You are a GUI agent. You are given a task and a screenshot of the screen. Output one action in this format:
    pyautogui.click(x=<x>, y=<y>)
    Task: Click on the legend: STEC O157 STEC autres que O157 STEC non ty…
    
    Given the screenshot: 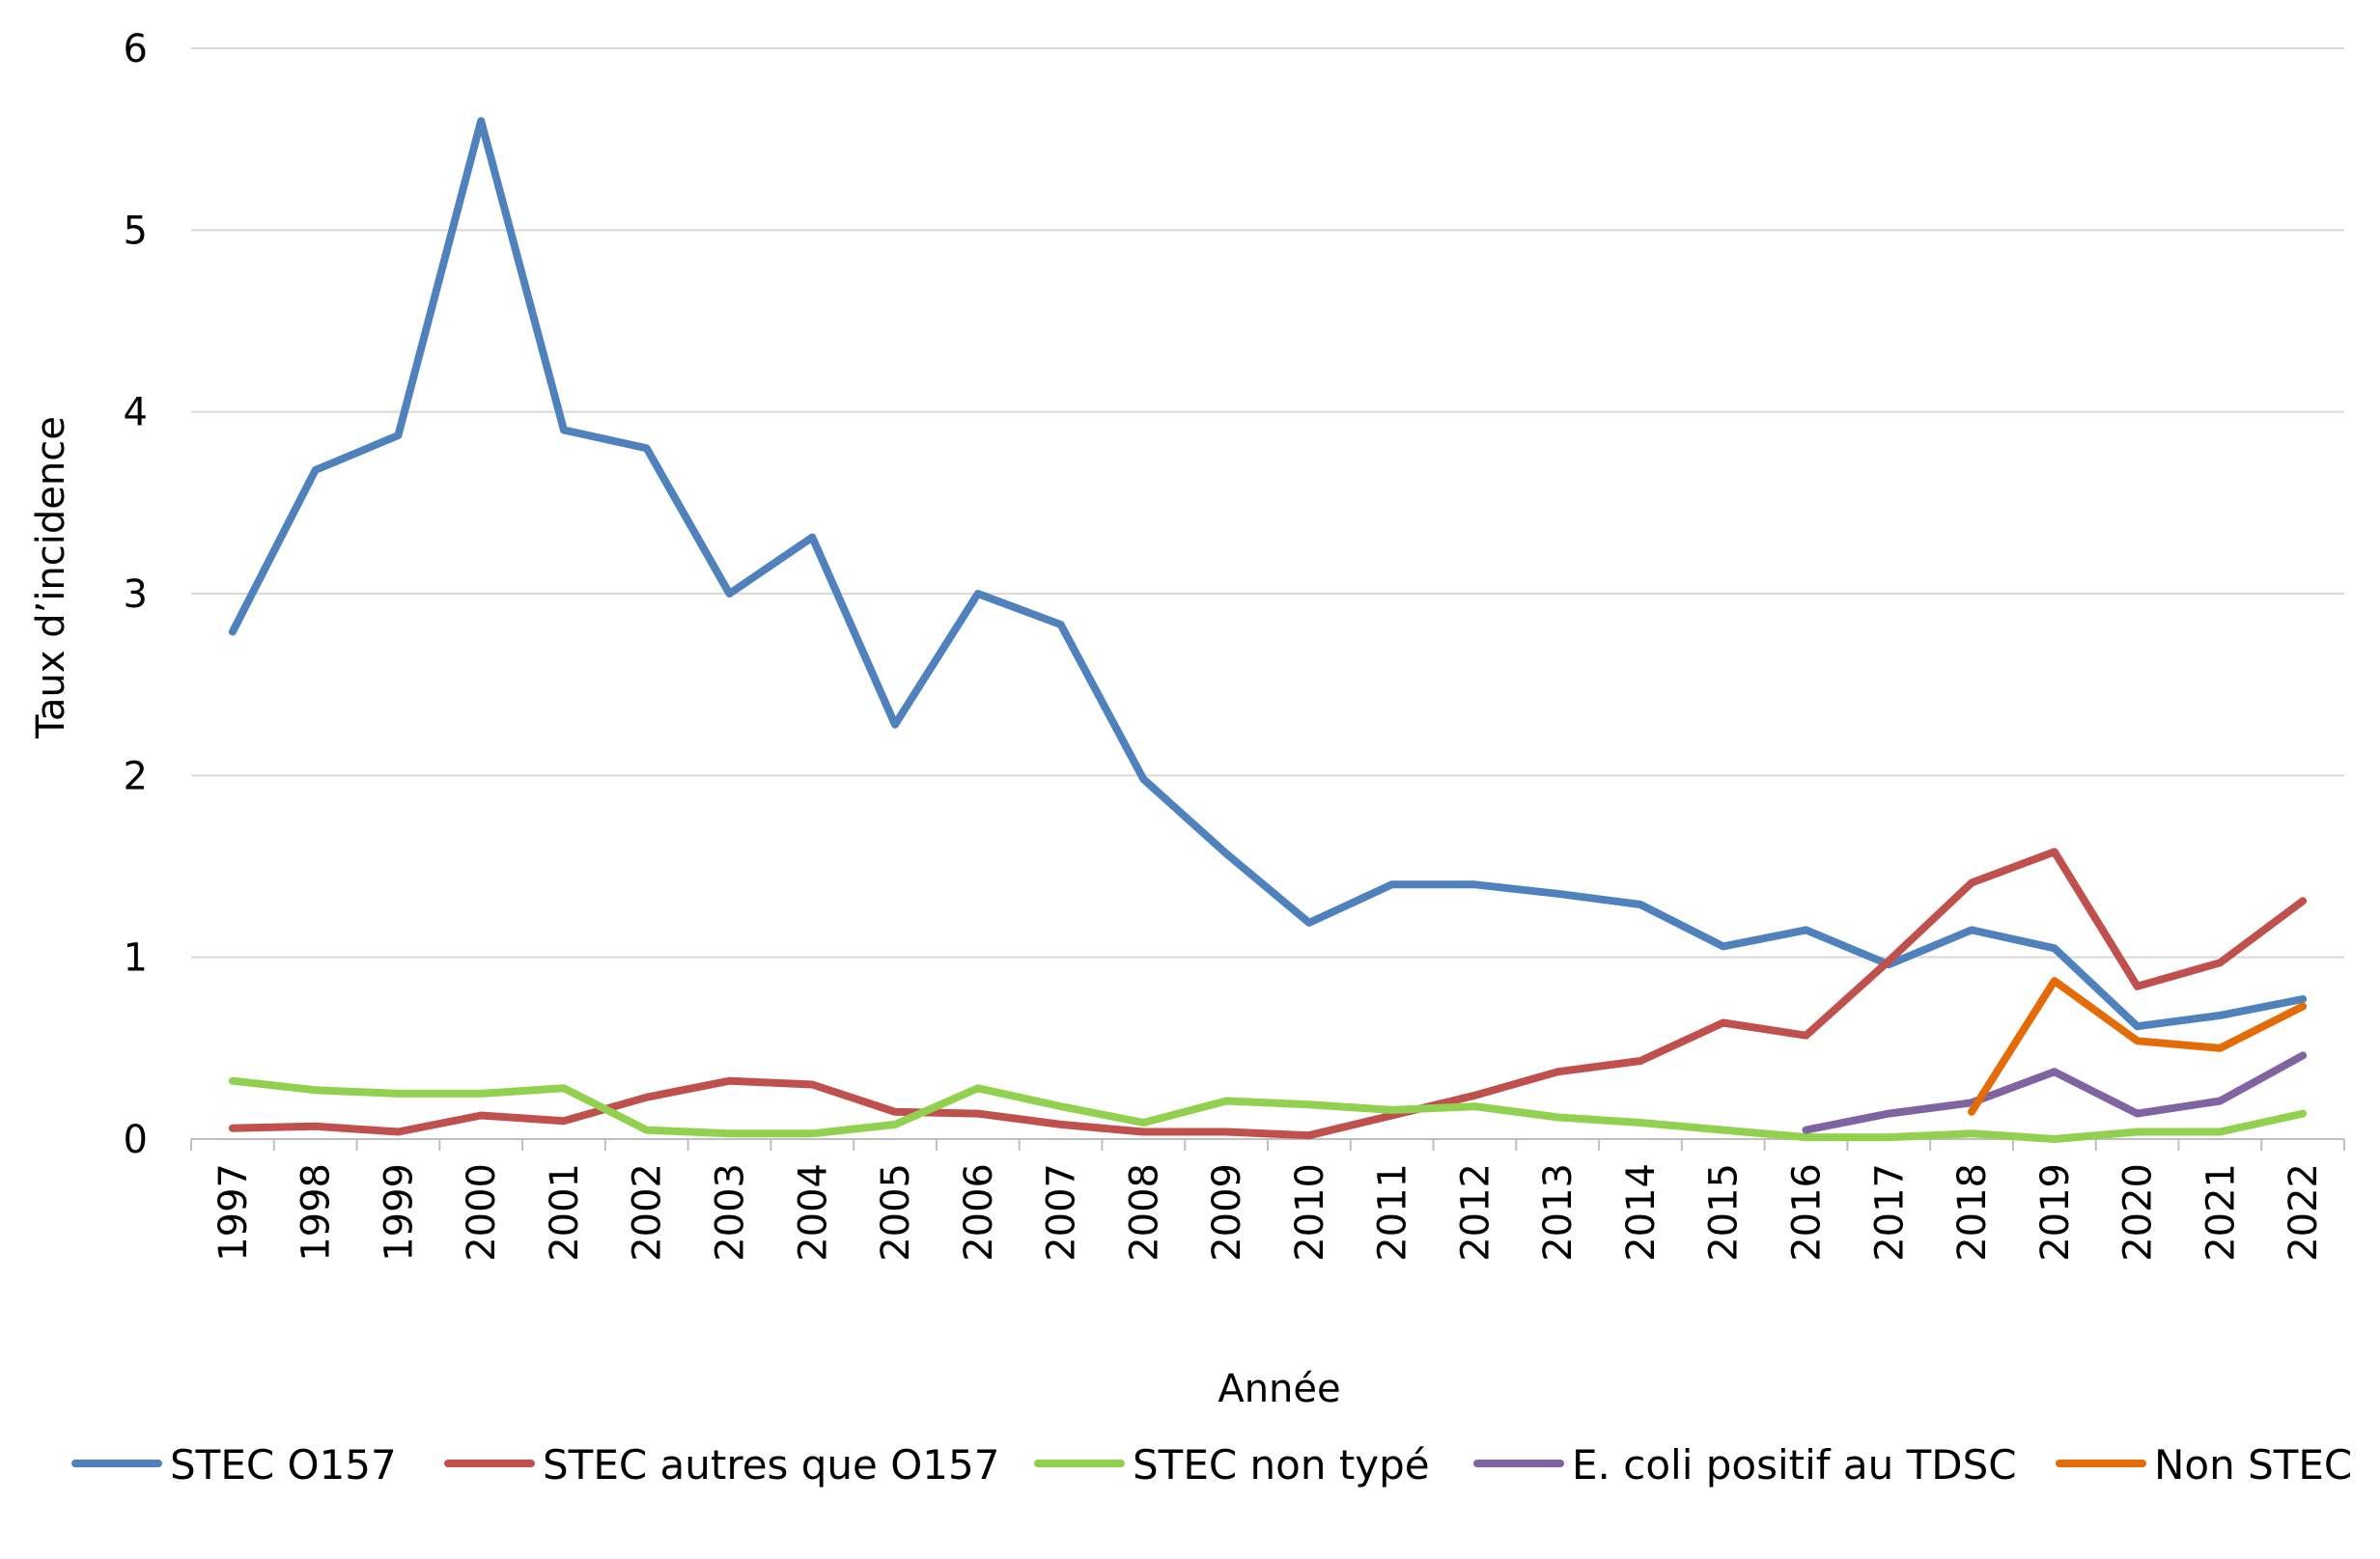 What is the action you would take?
    pyautogui.click(x=1212, y=1465)
    